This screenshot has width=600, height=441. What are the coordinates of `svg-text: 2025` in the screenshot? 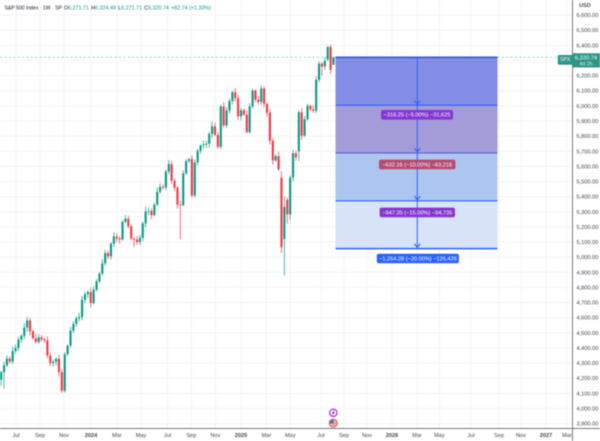 It's located at (241, 436).